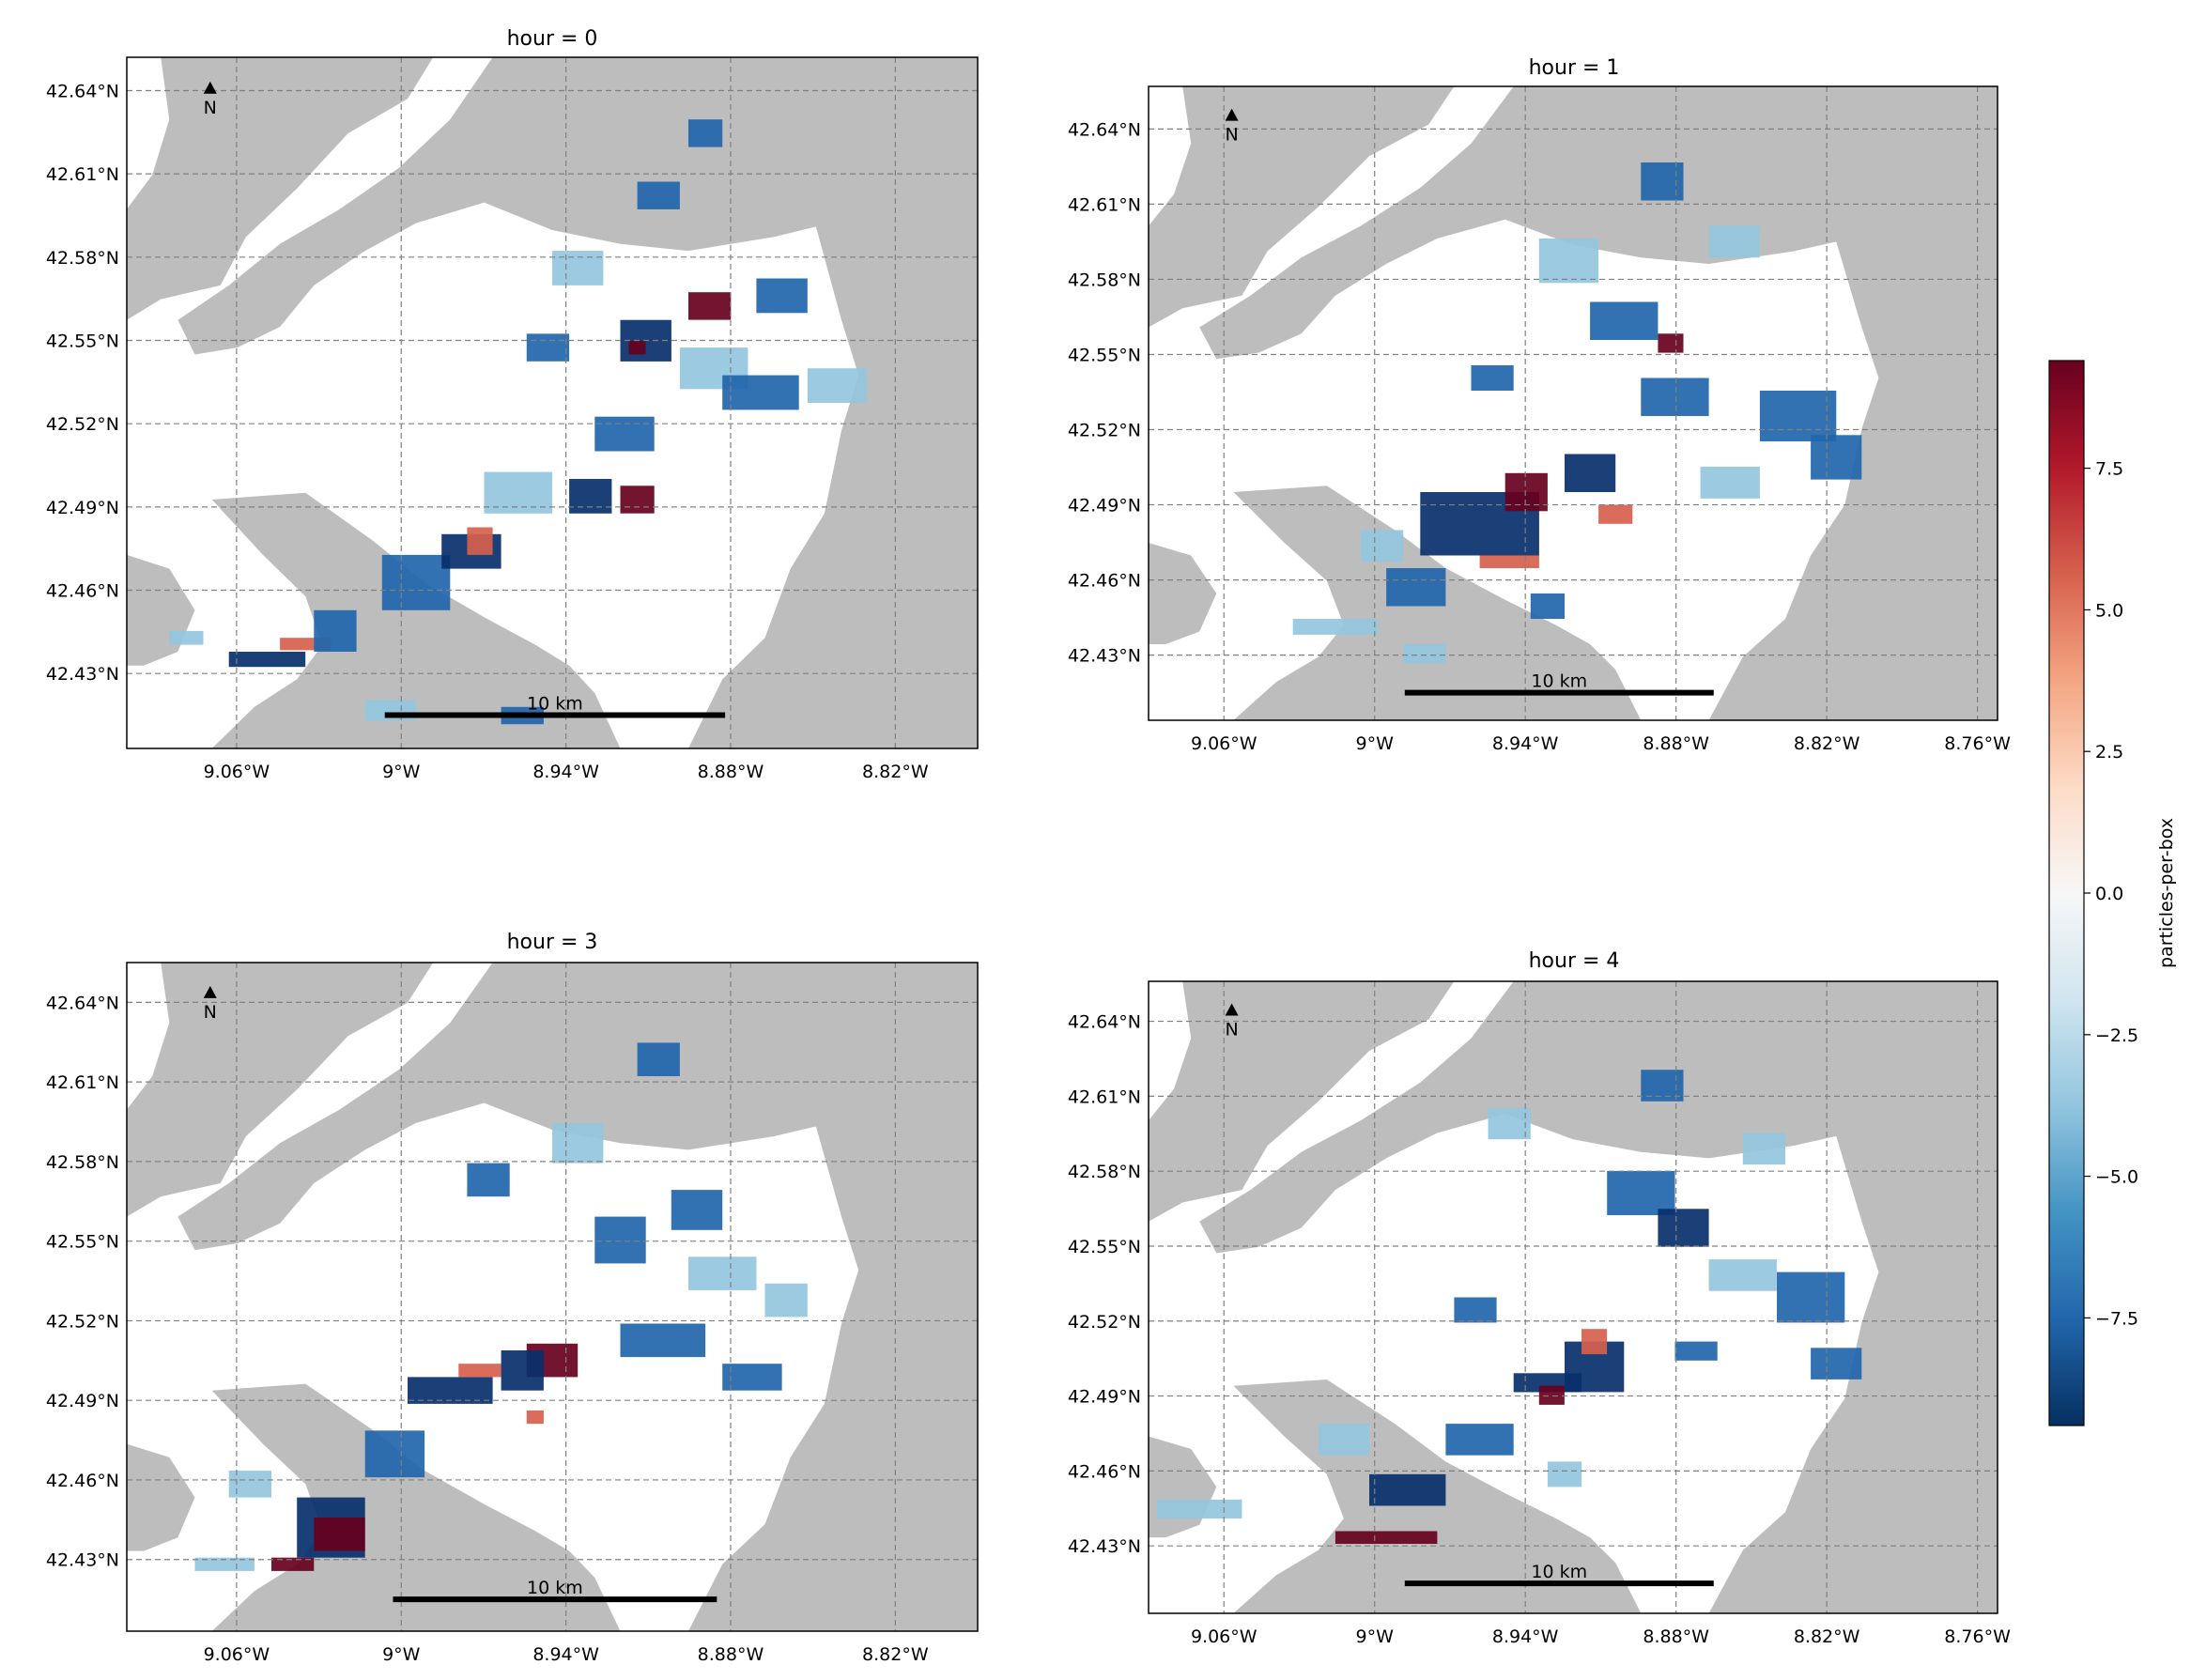 The width and height of the screenshot is (2191, 1680). Describe the element at coordinates (2116, 1318) in the screenshot. I see `colorbar-tick-label: −7.5` at that location.